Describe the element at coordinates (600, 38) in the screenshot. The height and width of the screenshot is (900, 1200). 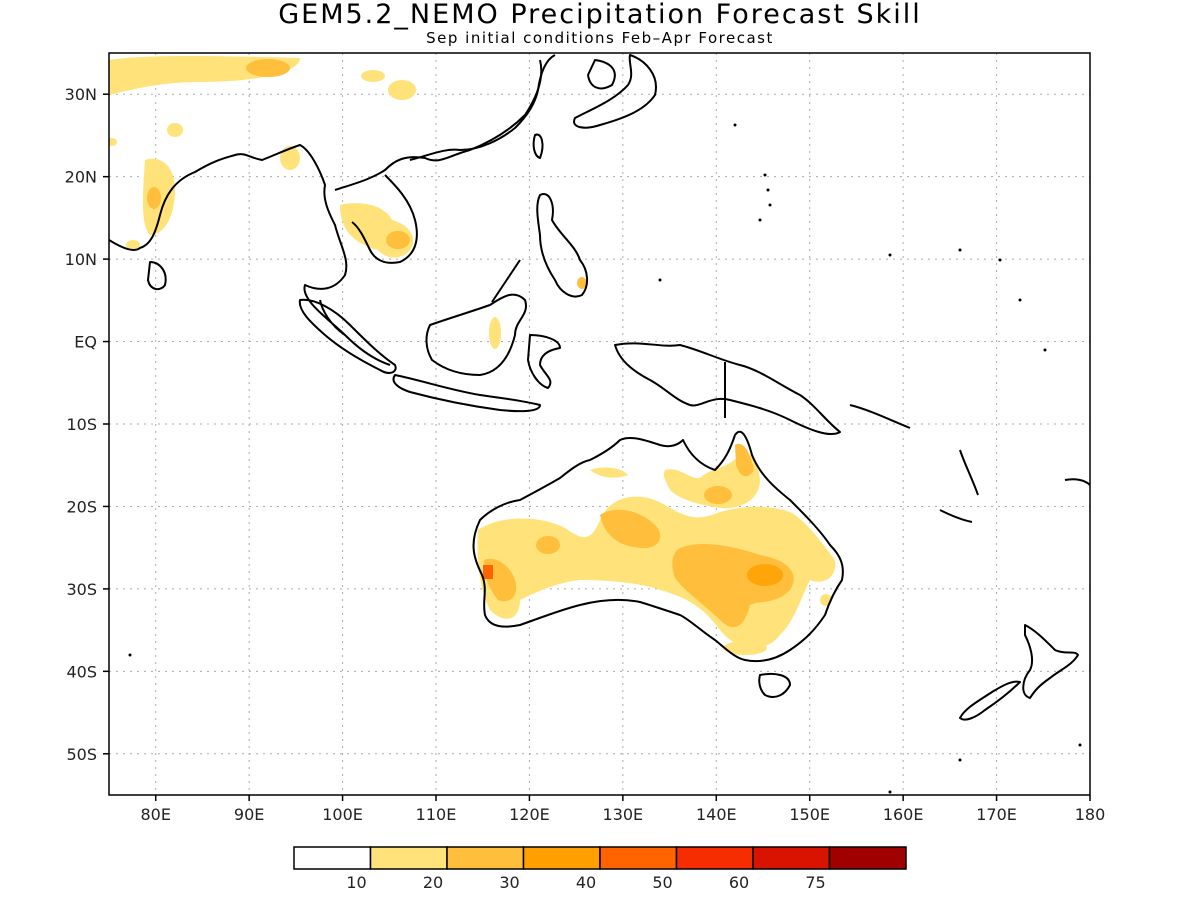
I see `map-subtitle: Sep initial conditions Feb–Apr Forecast` at that location.